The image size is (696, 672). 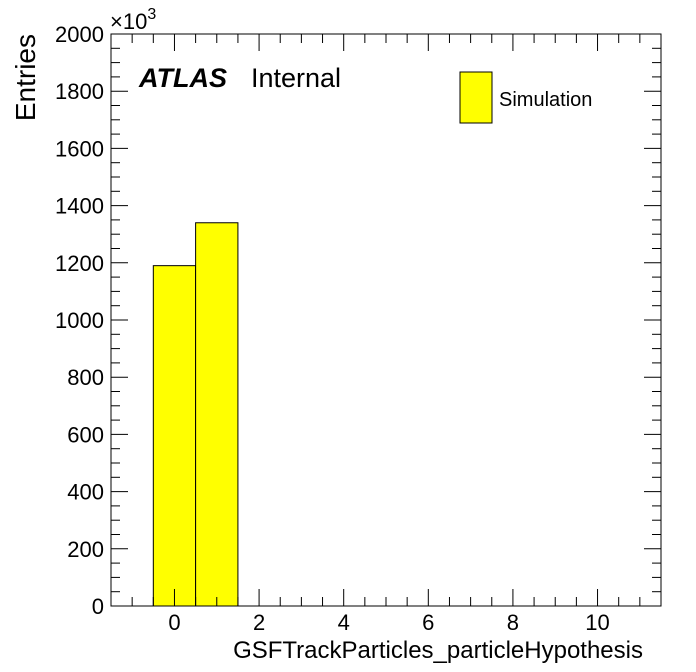 What do you see at coordinates (513, 622) in the screenshot?
I see `x-tick-label: 8` at bounding box center [513, 622].